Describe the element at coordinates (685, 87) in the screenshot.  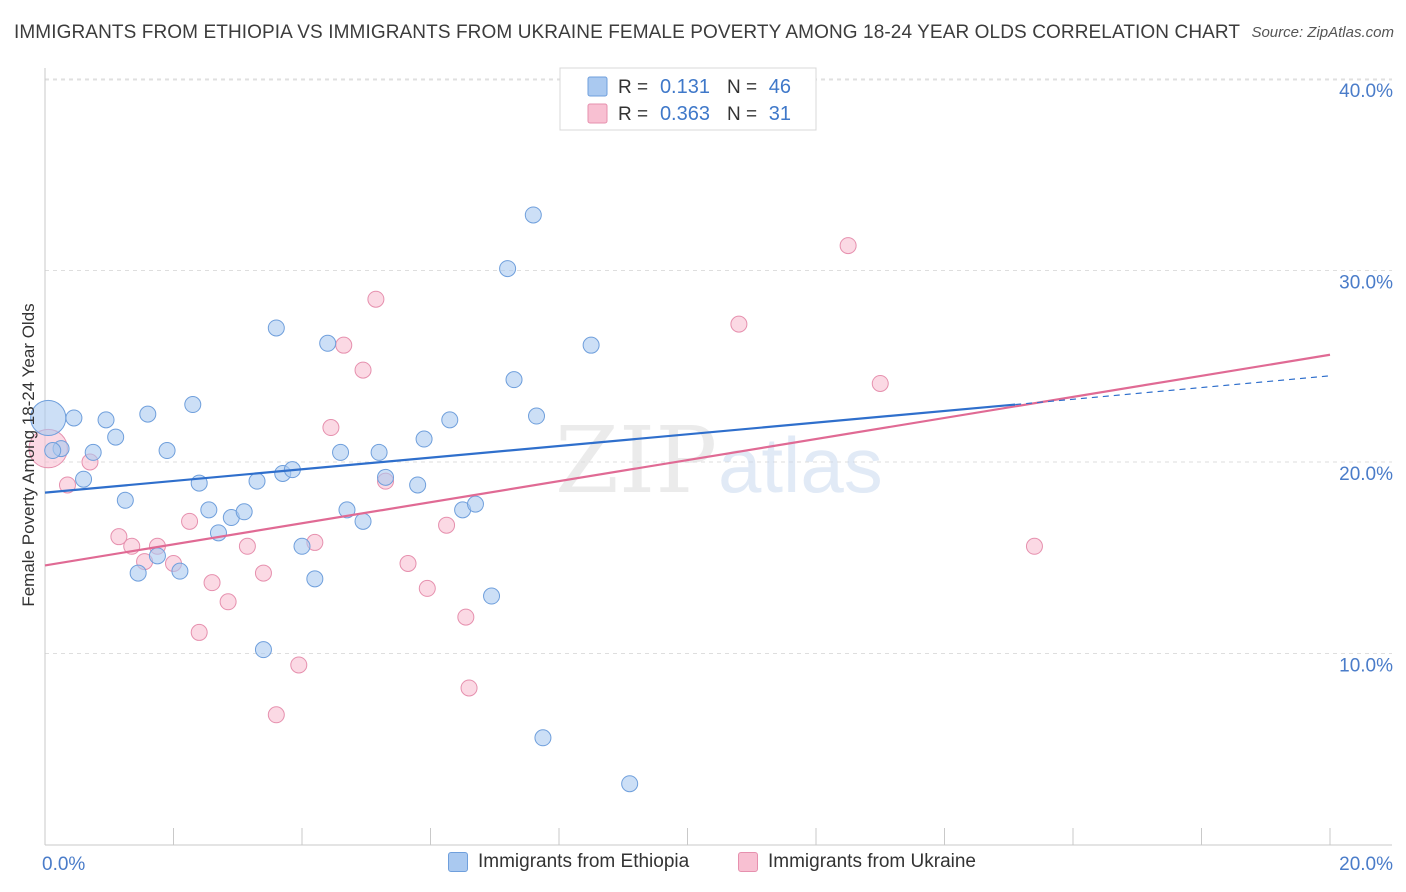
I see `legend-r-value-ethiopia: 0.131` at that location.